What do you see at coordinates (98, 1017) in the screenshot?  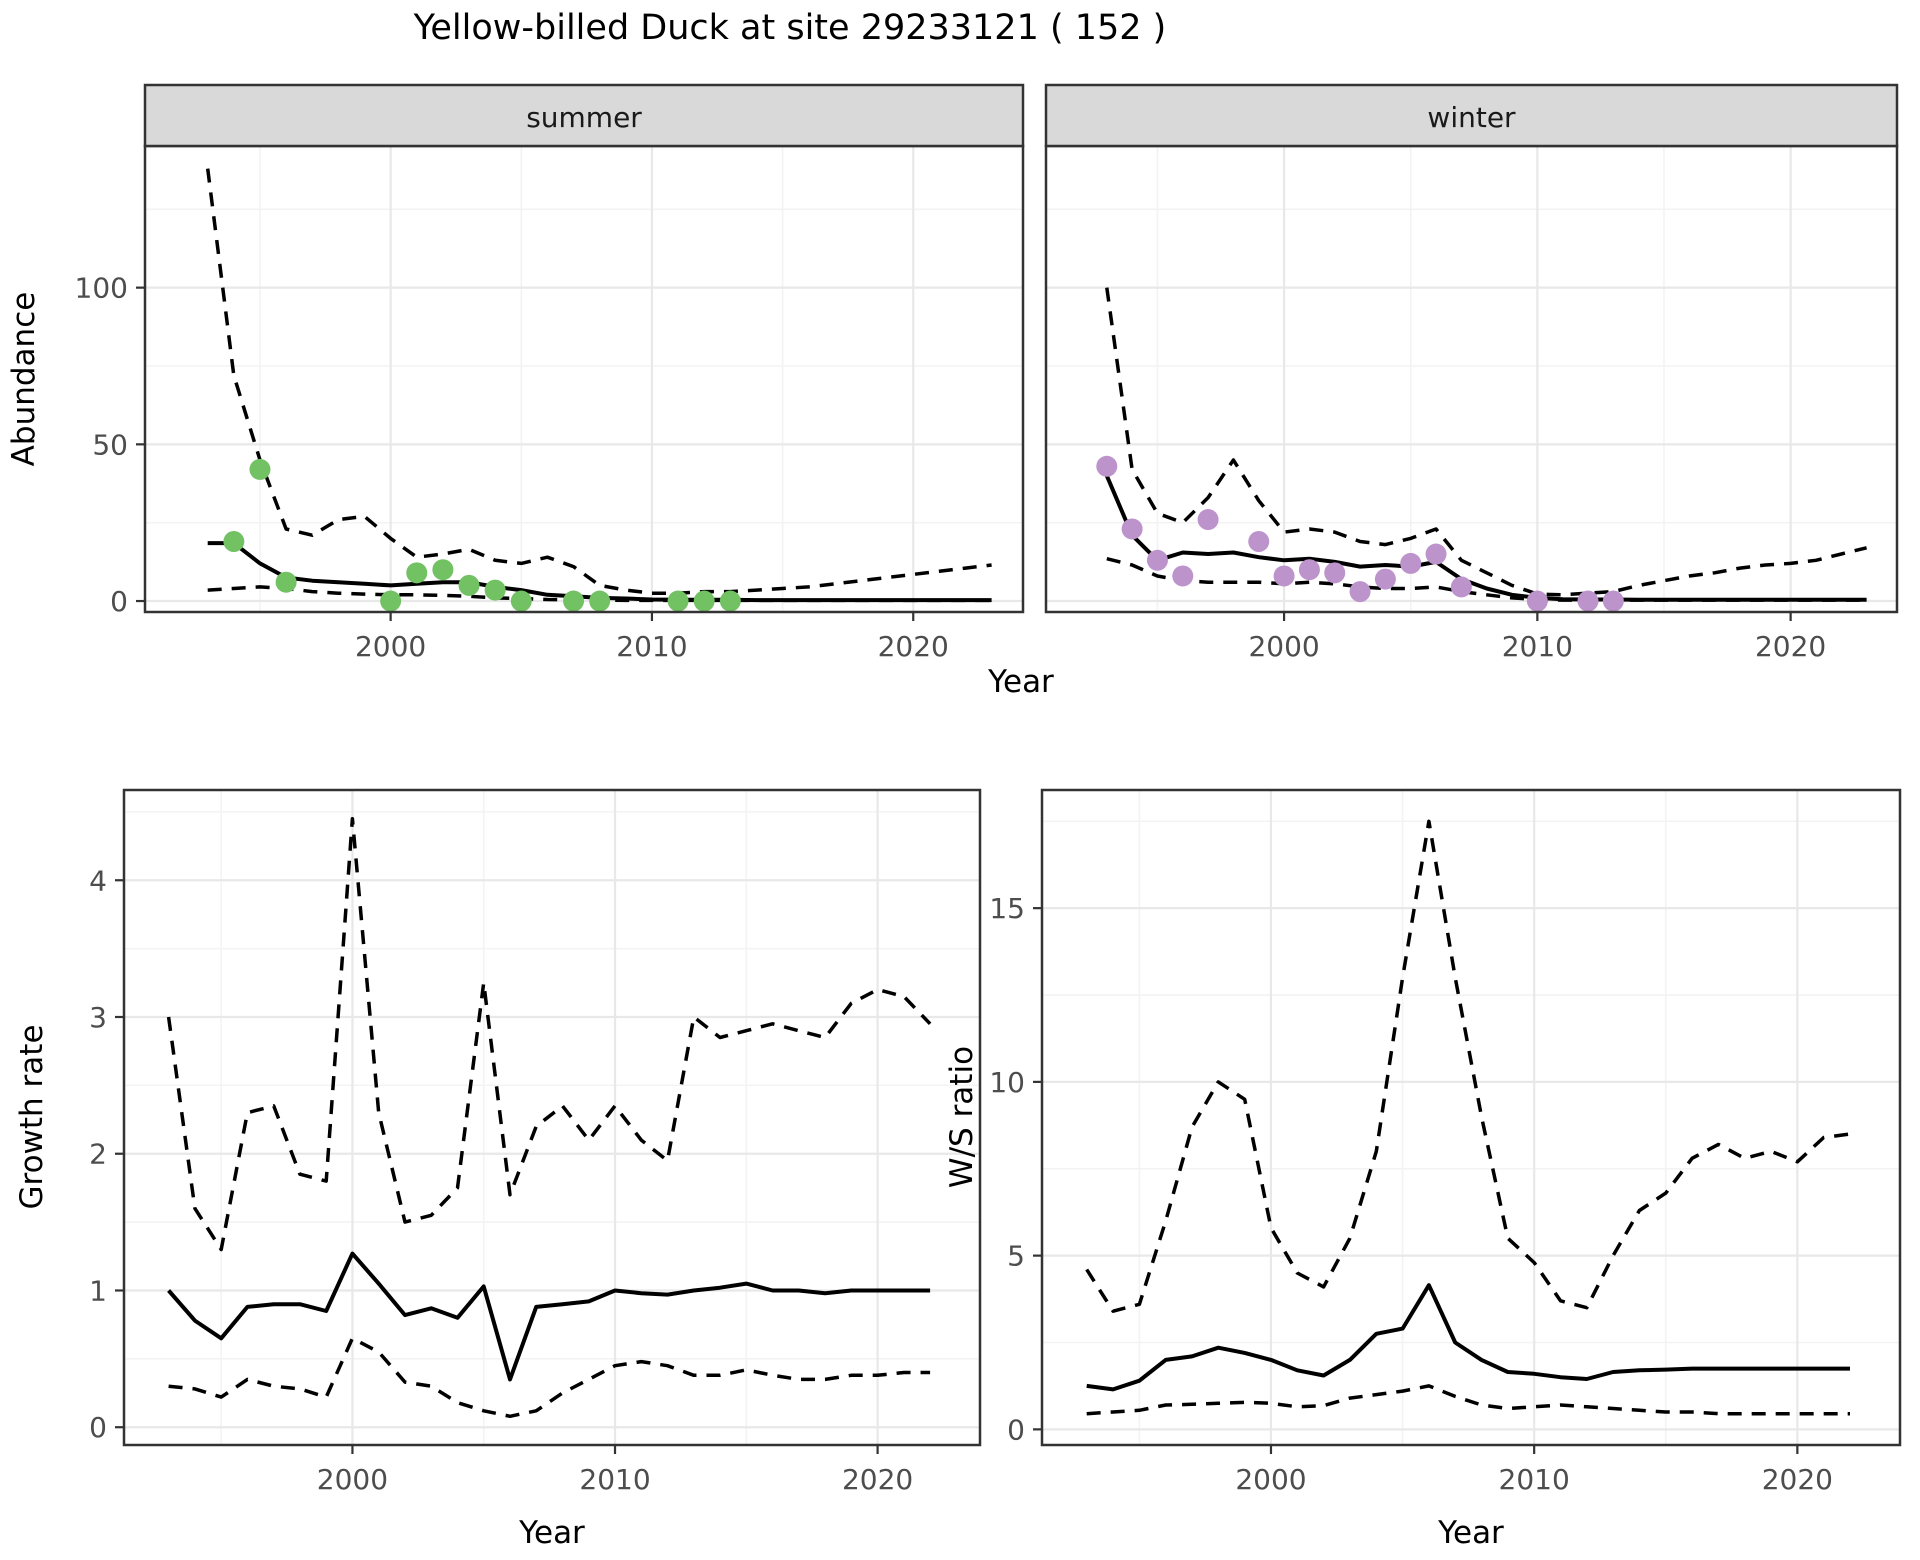 I see `y-tick-label: 3` at bounding box center [98, 1017].